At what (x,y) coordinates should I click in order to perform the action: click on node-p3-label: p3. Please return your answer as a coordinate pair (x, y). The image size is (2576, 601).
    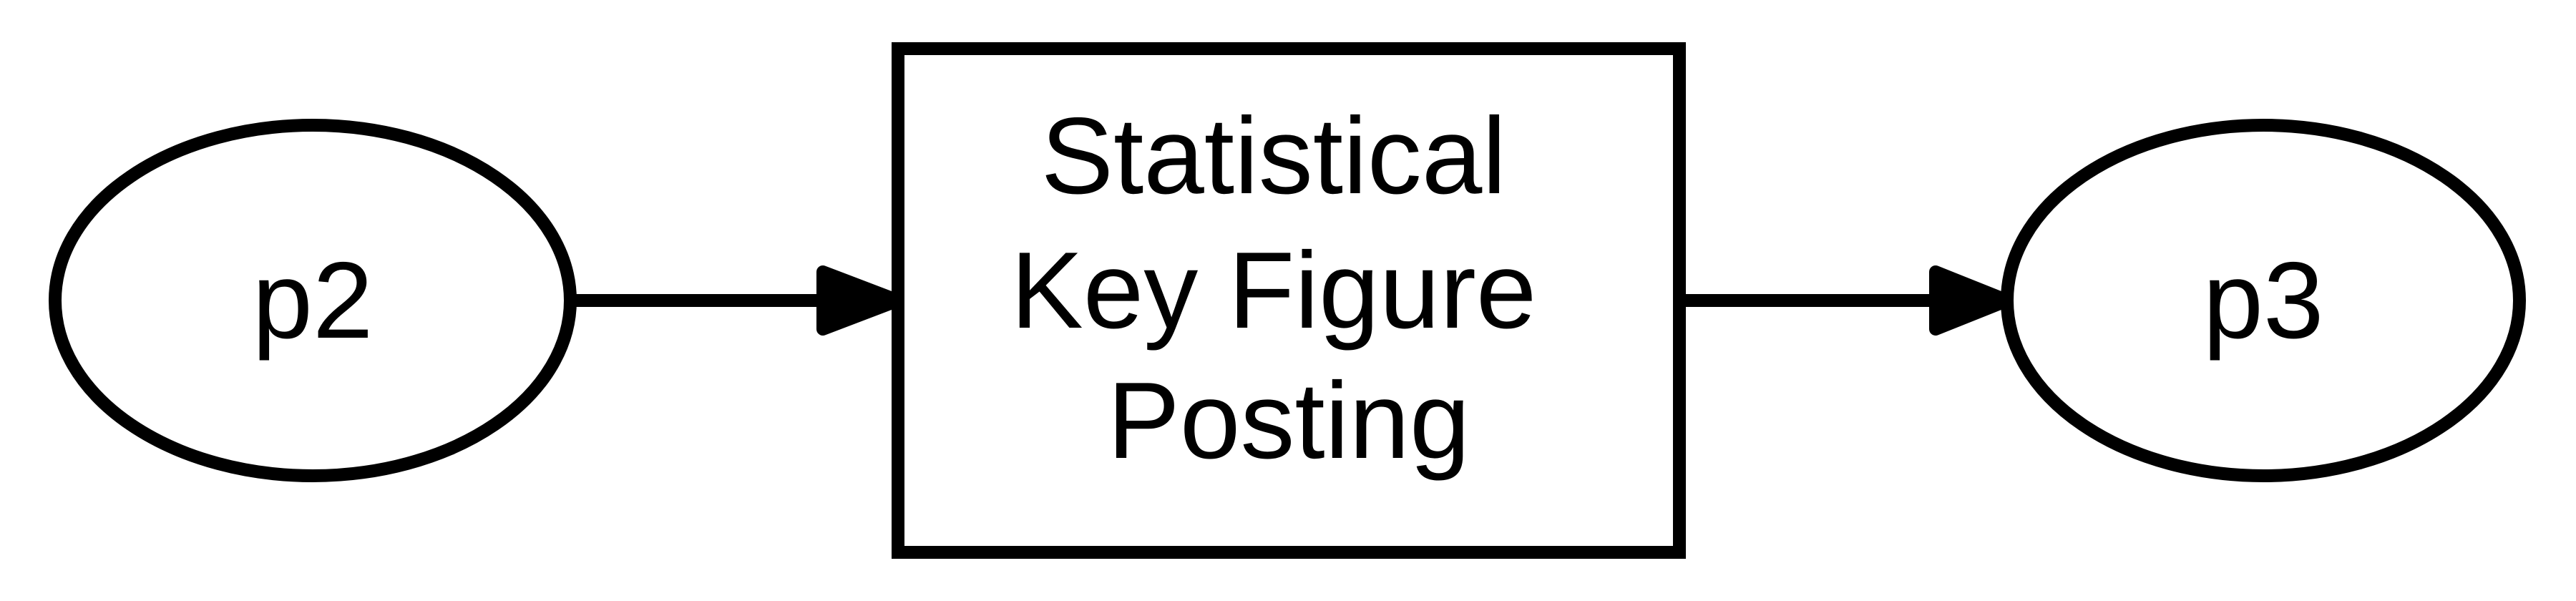
    Looking at the image, I should click on (2262, 300).